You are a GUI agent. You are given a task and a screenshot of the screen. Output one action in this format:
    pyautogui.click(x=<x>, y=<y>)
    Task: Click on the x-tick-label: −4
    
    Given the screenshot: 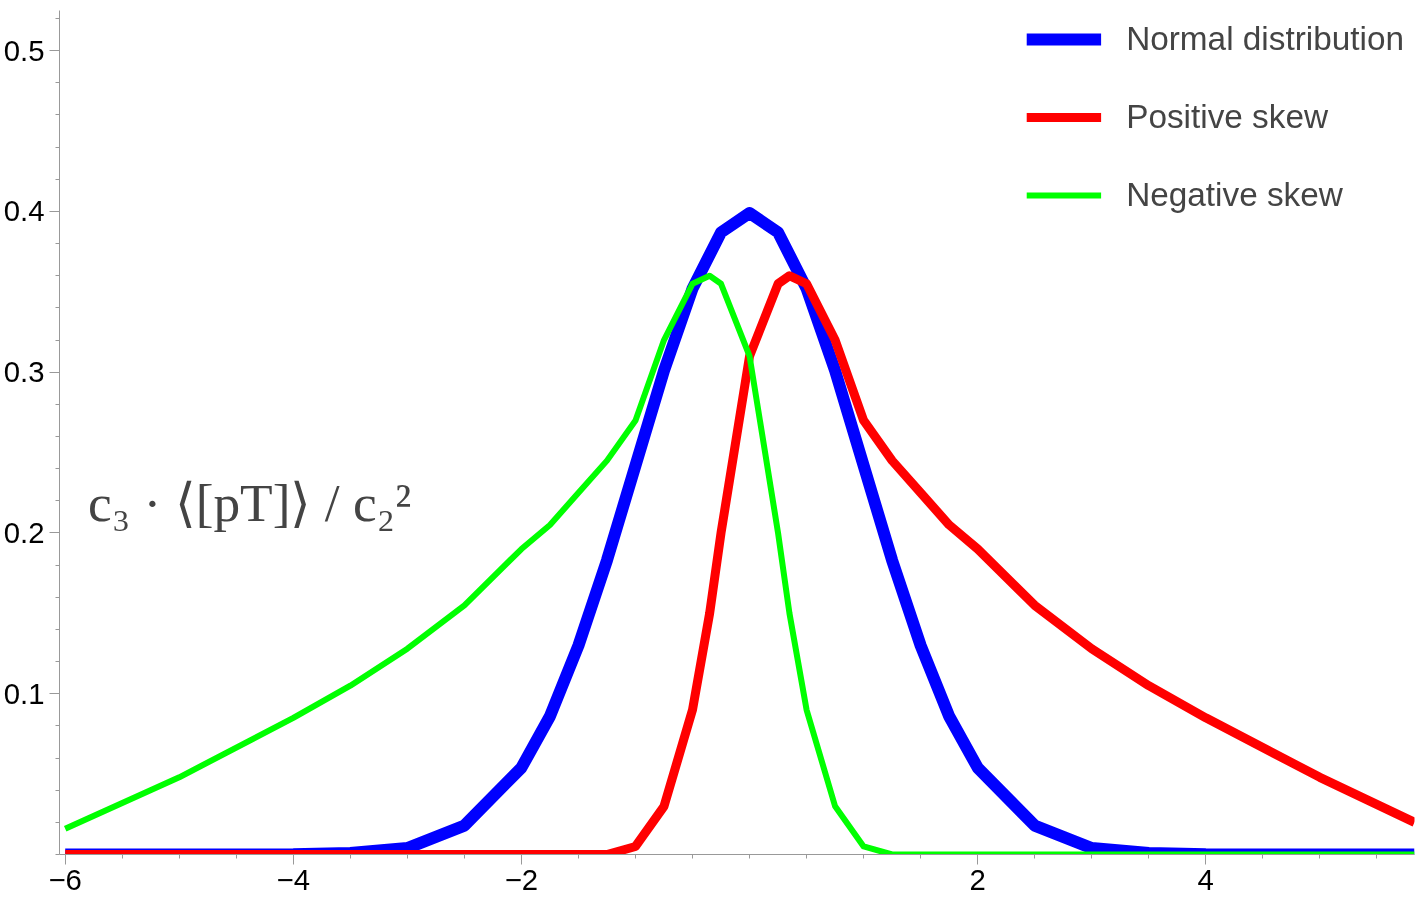 What is the action you would take?
    pyautogui.click(x=293, y=879)
    